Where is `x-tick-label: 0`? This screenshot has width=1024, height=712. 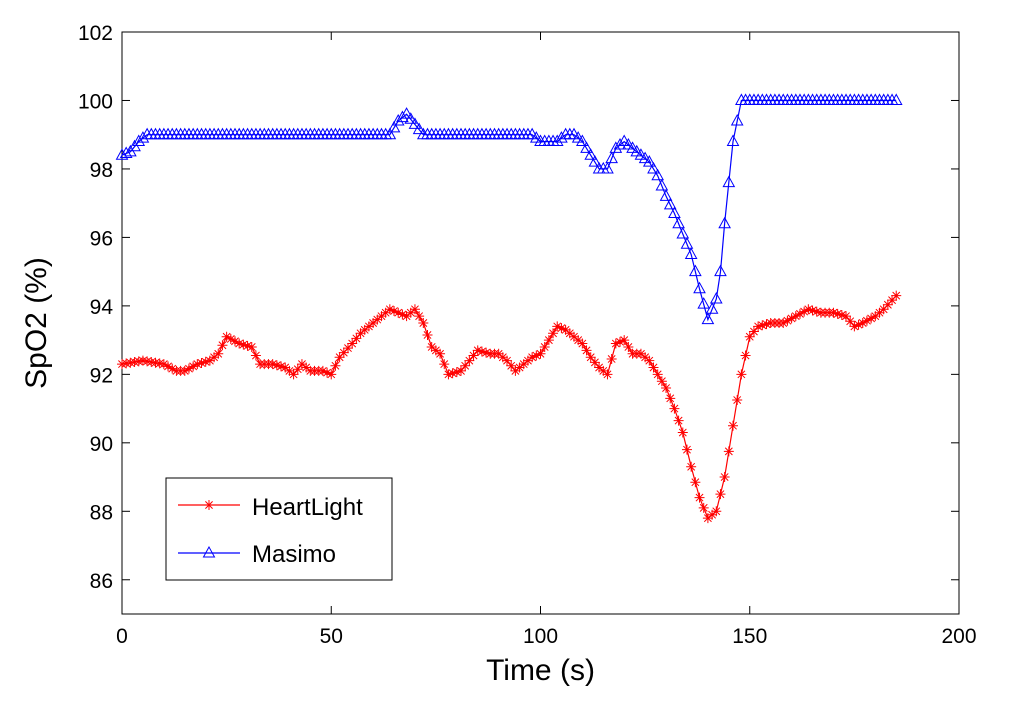
x-tick-label: 0 is located at coordinates (122, 636).